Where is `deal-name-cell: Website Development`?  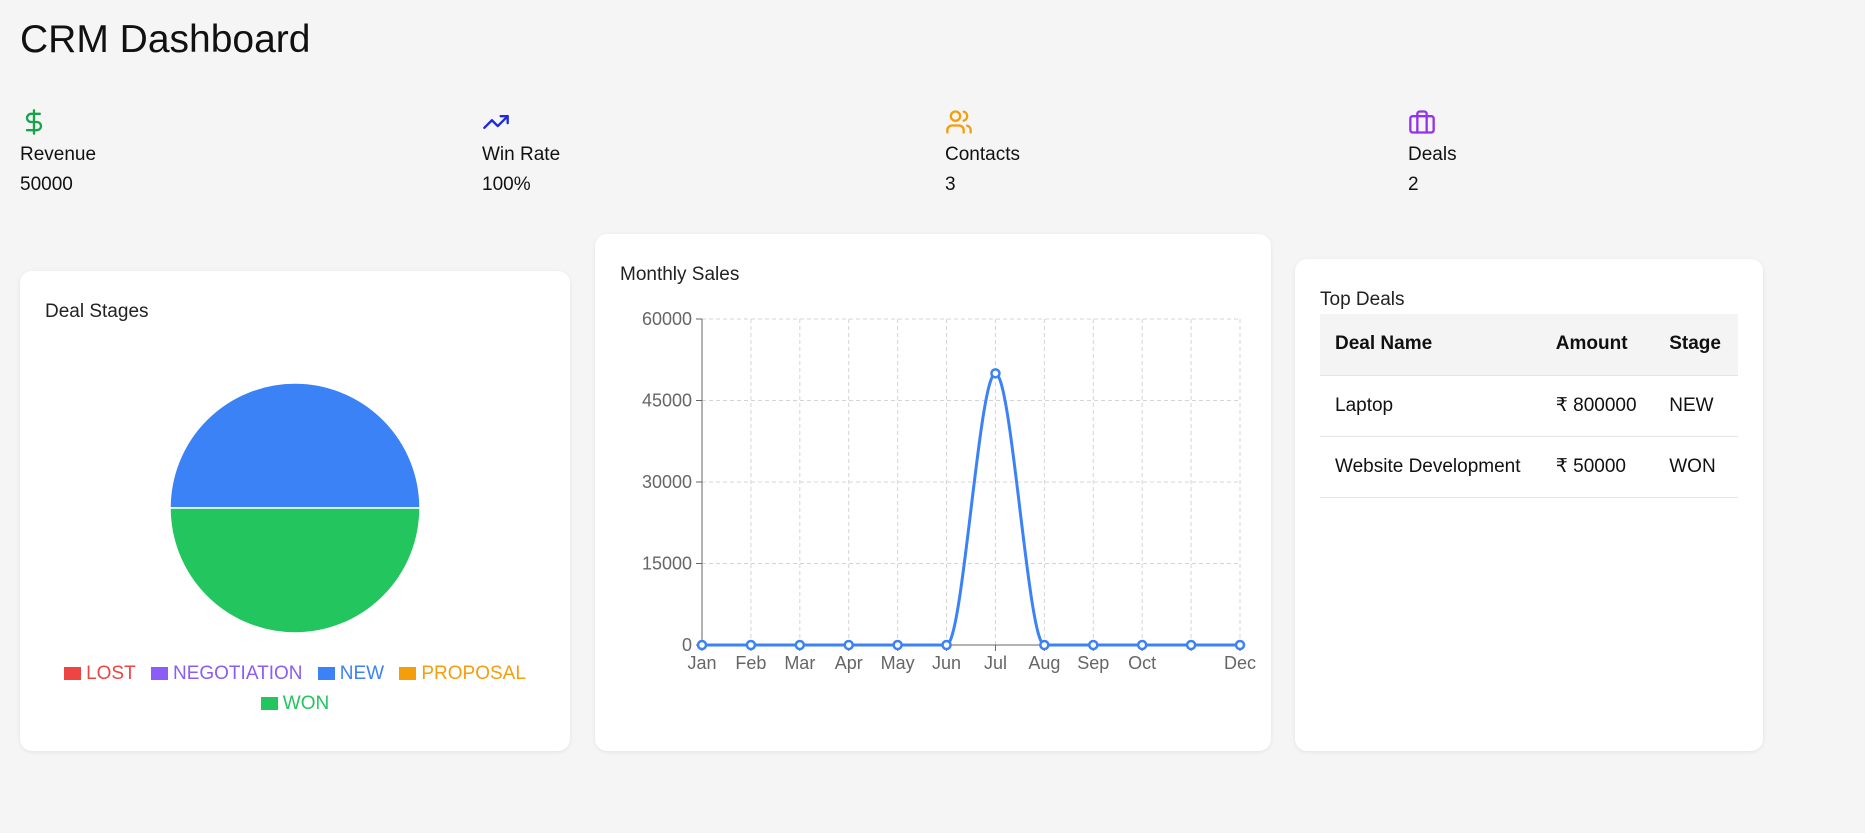 deal-name-cell: Website Development is located at coordinates (1430, 467).